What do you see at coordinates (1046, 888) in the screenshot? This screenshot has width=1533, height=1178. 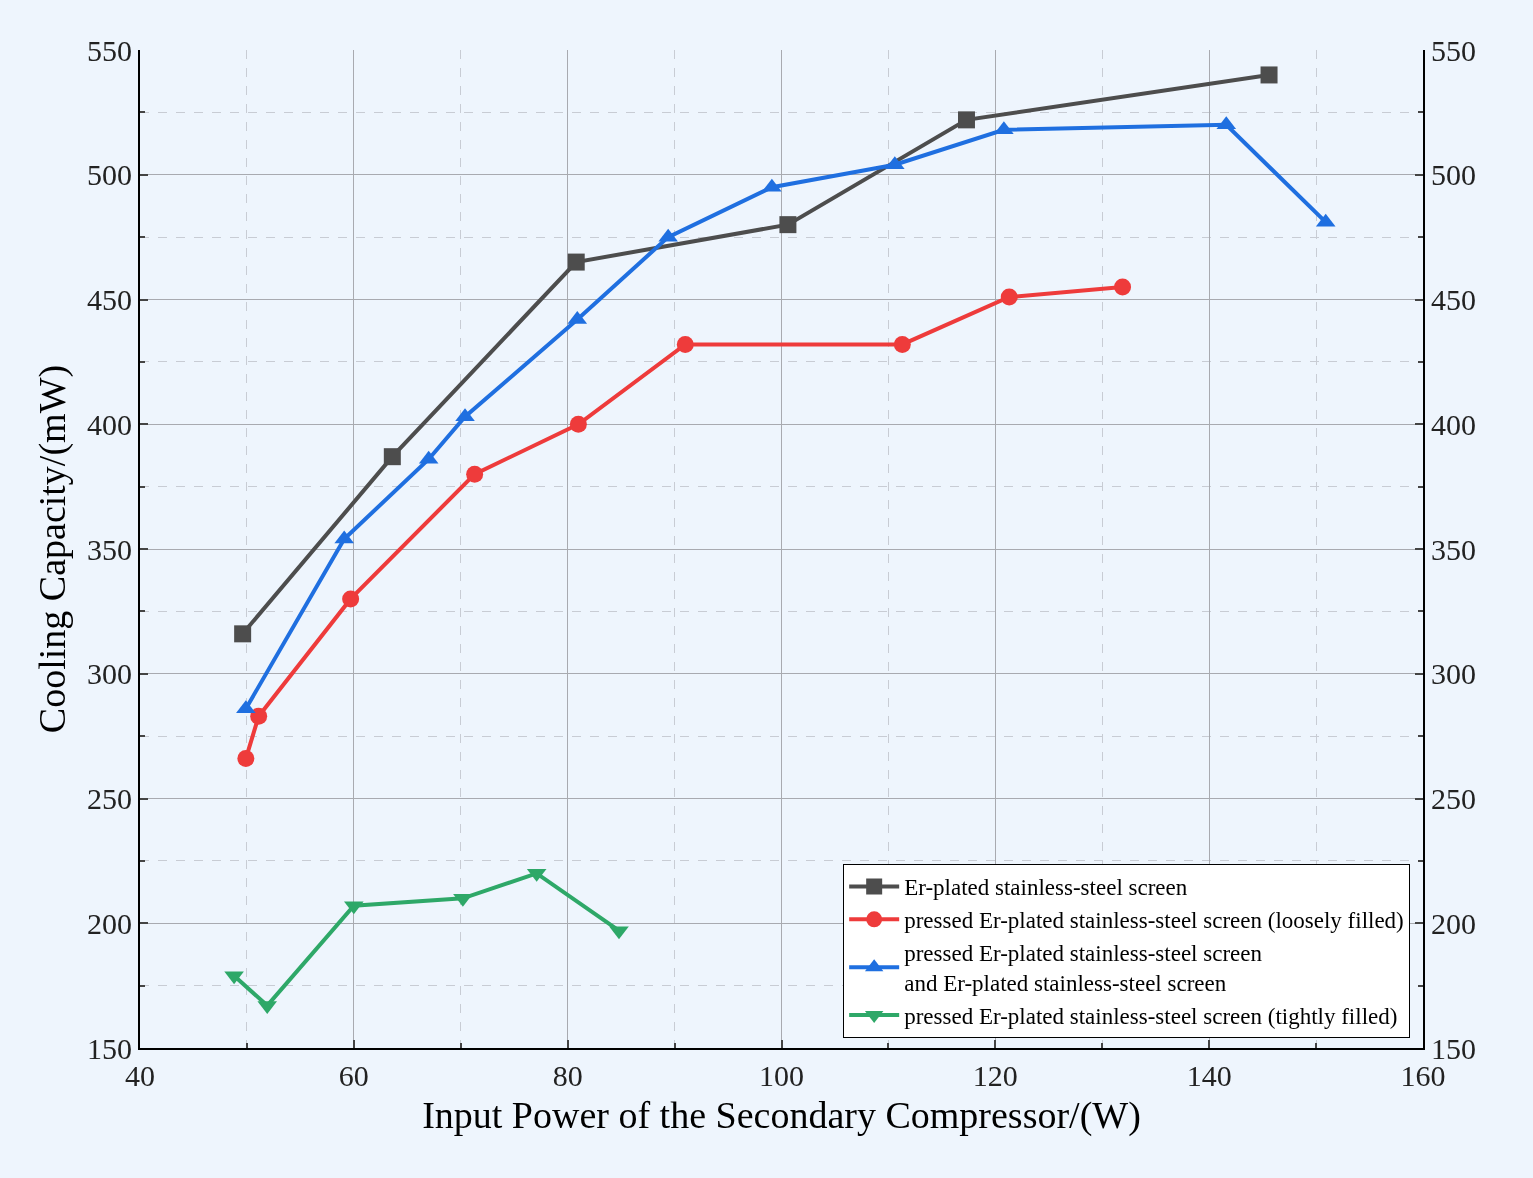 I see `legend-label: Er-plated stainless-steel screen` at bounding box center [1046, 888].